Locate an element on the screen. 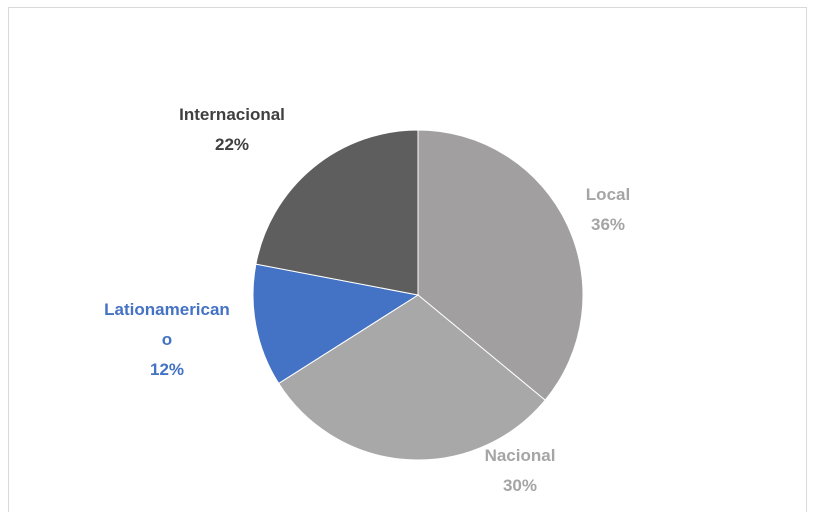 Image resolution: width=817 pixels, height=512 pixels. slice-label: Lationamericano 12% is located at coordinates (167, 340).